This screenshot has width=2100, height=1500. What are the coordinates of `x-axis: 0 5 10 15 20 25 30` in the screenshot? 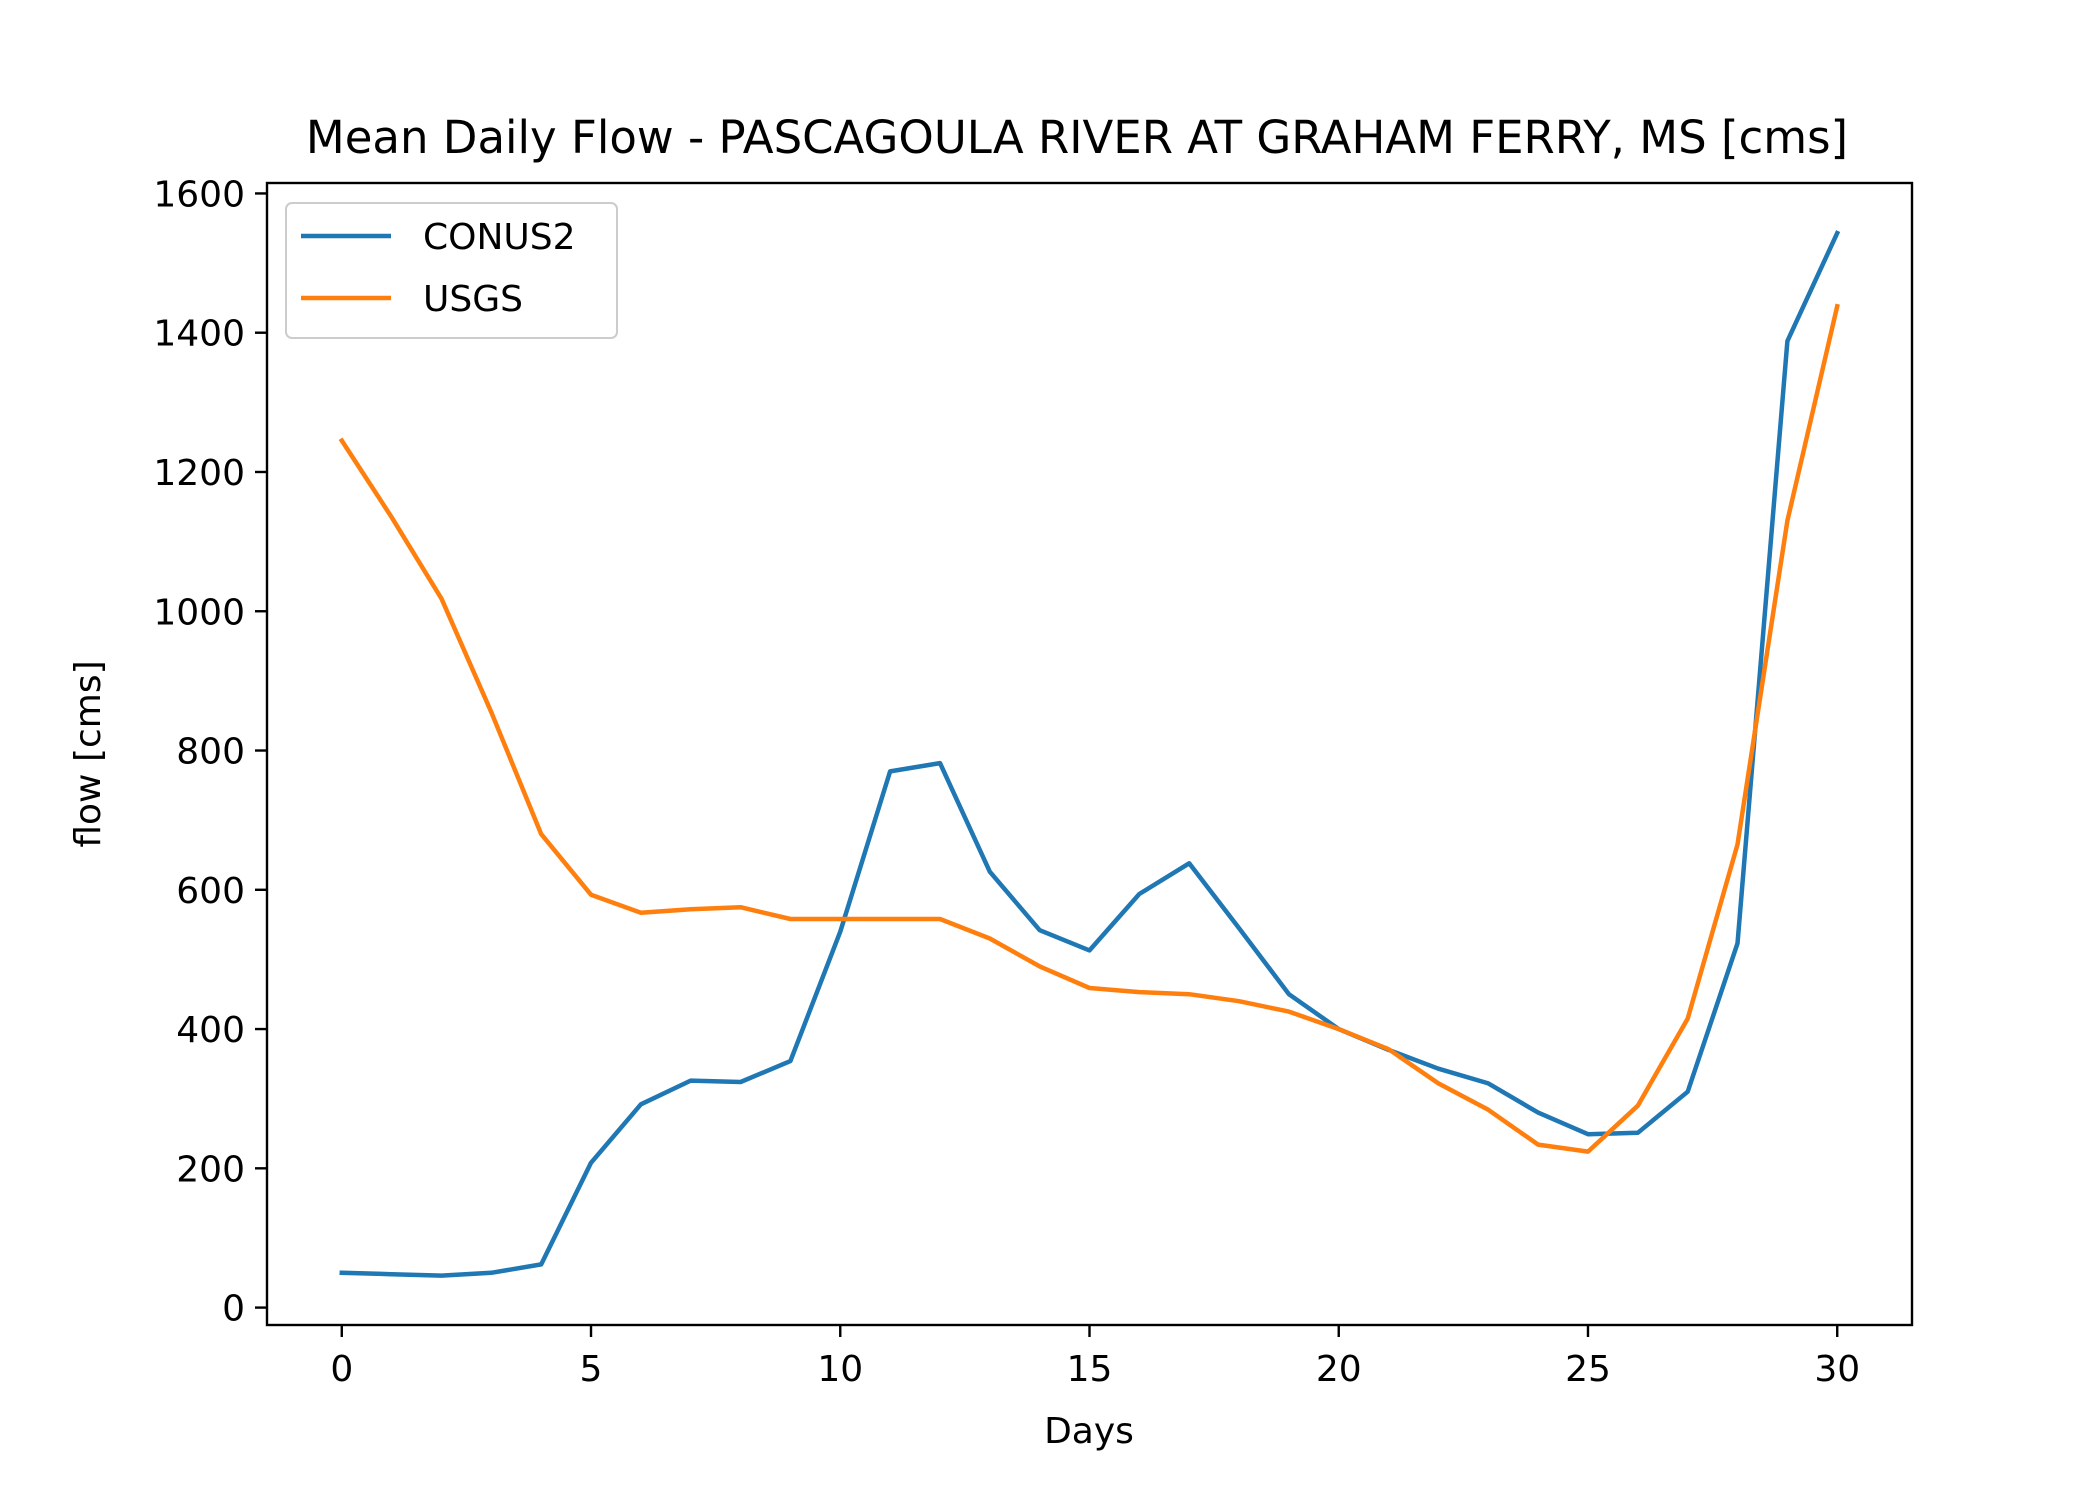 It's located at (1095, 1357).